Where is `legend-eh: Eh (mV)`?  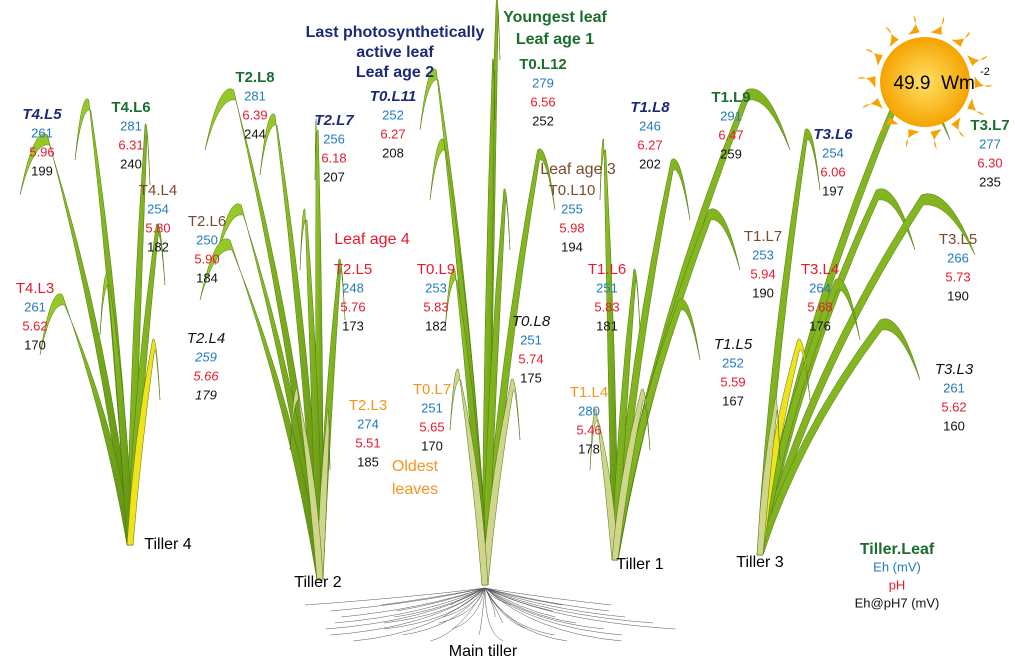
legend-eh: Eh (mV) is located at coordinates (897, 566).